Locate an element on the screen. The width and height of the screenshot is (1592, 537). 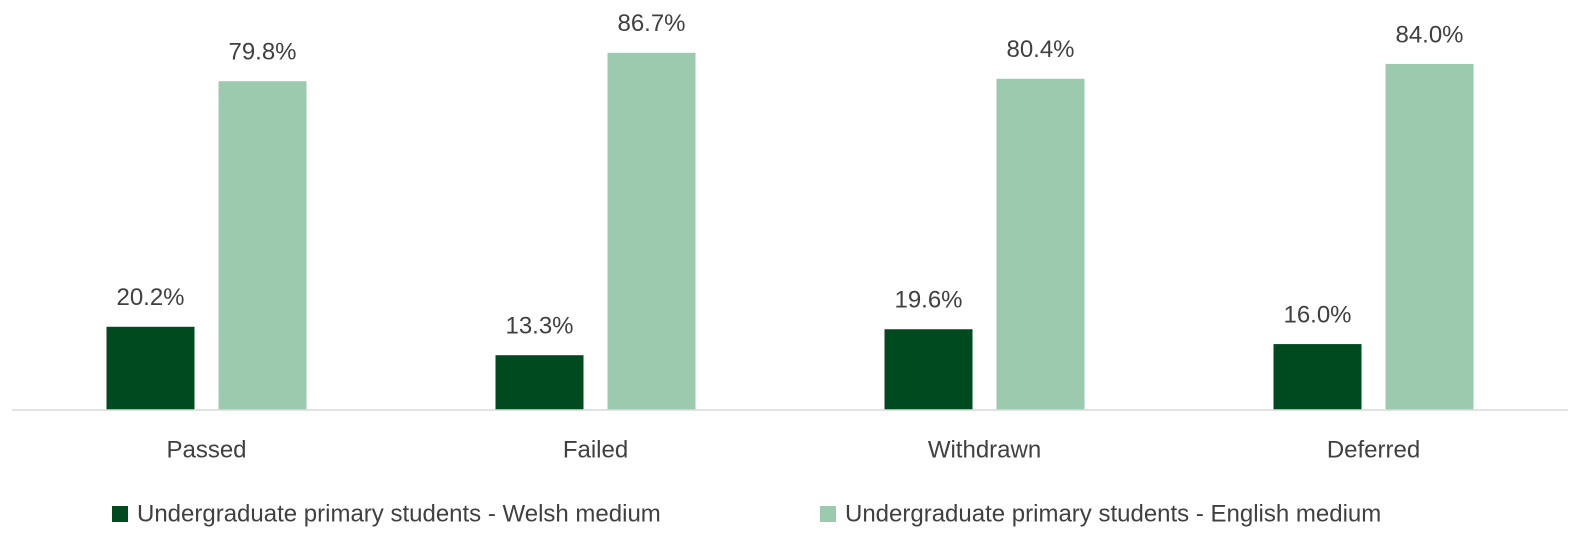
data-label: 79.8% is located at coordinates (262, 52).